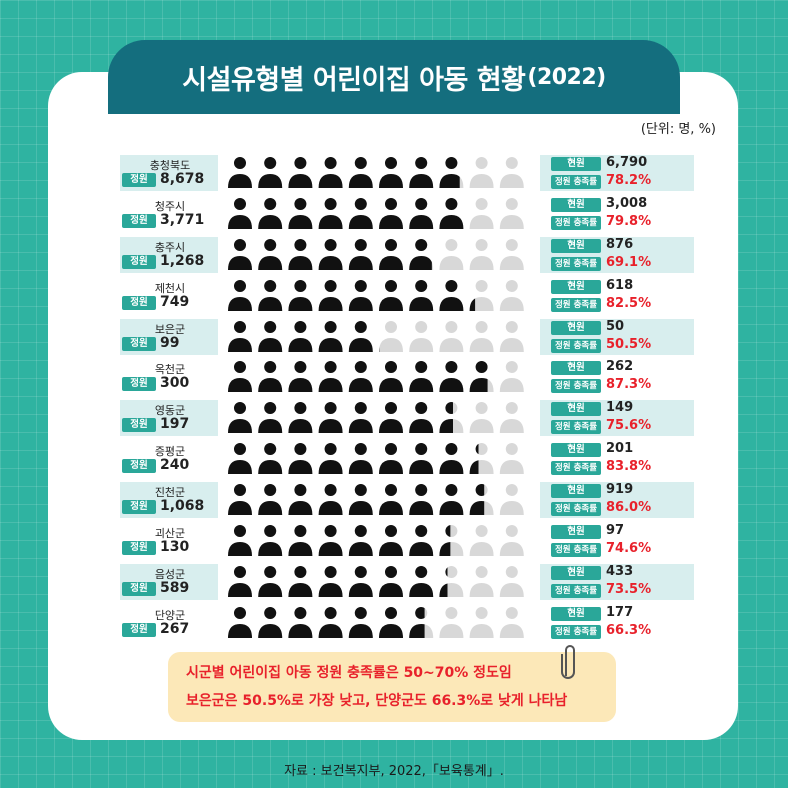 Image resolution: width=788 pixels, height=788 pixels. What do you see at coordinates (407, 295) in the screenshot?
I see `region-row: 제천시 정원 749 현원 정원 충족률 618 82.5%` at bounding box center [407, 295].